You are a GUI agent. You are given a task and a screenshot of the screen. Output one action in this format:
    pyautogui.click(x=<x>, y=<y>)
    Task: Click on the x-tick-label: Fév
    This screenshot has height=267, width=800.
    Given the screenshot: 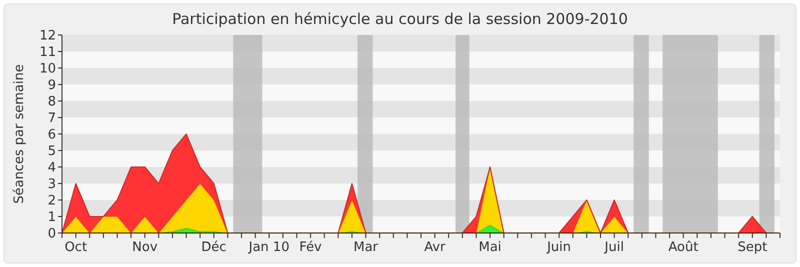 What is the action you would take?
    pyautogui.click(x=310, y=247)
    